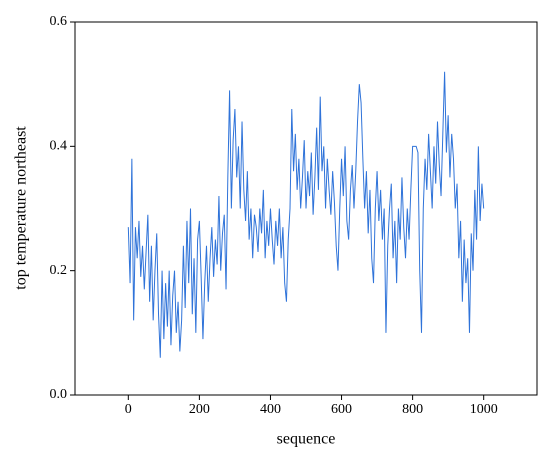 The width and height of the screenshot is (550, 461). What do you see at coordinates (59, 21) in the screenshot?
I see `y-tick-label: 0.6` at bounding box center [59, 21].